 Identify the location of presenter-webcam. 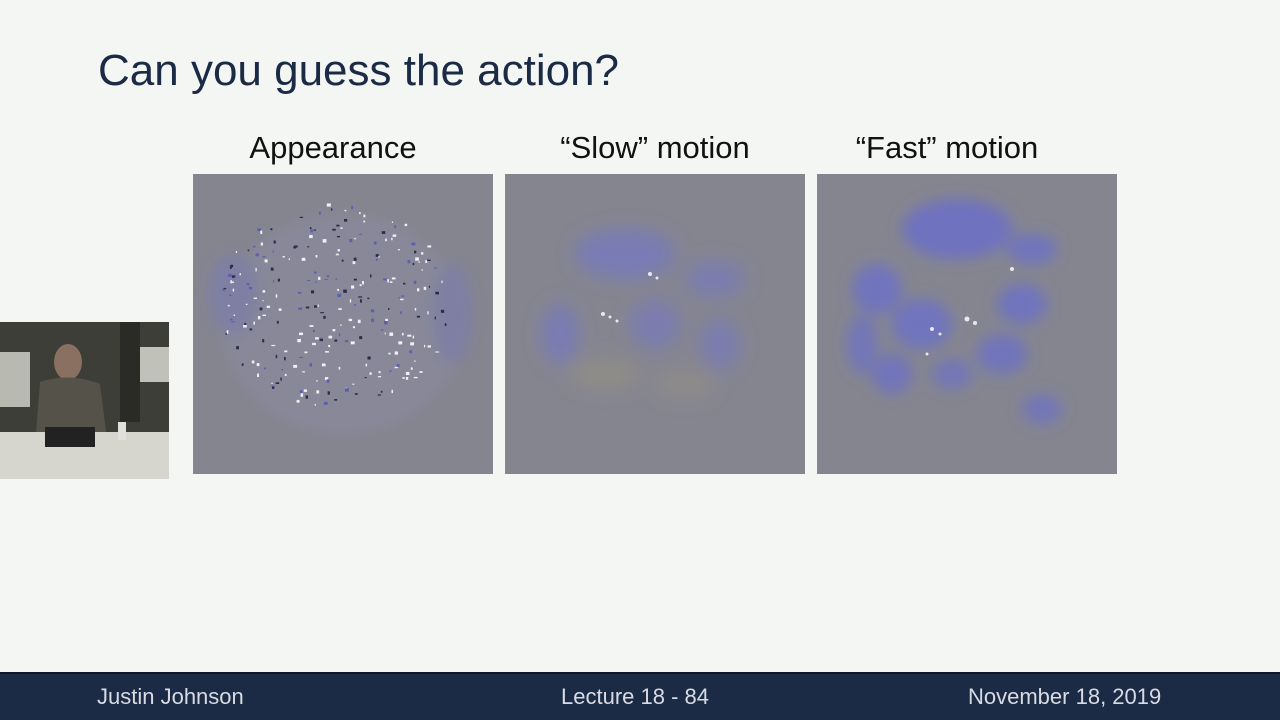
(84, 400).